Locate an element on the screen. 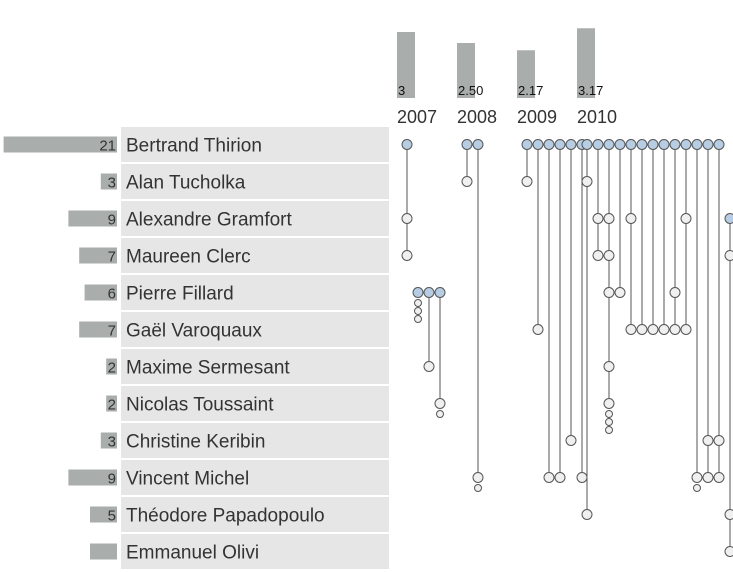 The width and height of the screenshot is (733, 572). author-name: Maureen Clerc is located at coordinates (188, 257).